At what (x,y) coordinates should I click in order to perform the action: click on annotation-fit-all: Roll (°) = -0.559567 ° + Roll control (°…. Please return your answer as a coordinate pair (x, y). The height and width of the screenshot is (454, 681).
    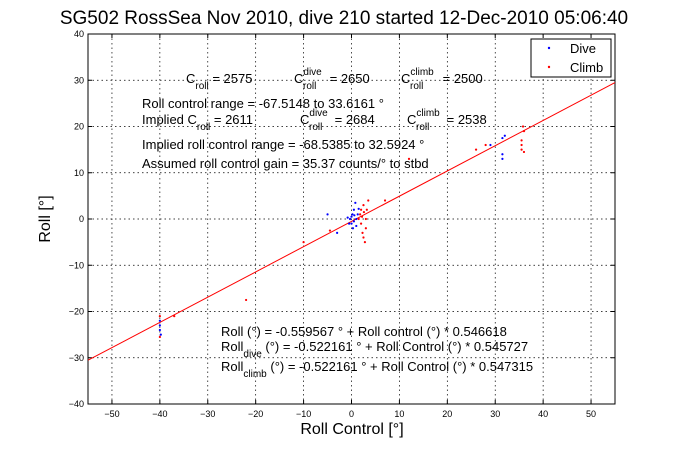
    Looking at the image, I should click on (364, 331).